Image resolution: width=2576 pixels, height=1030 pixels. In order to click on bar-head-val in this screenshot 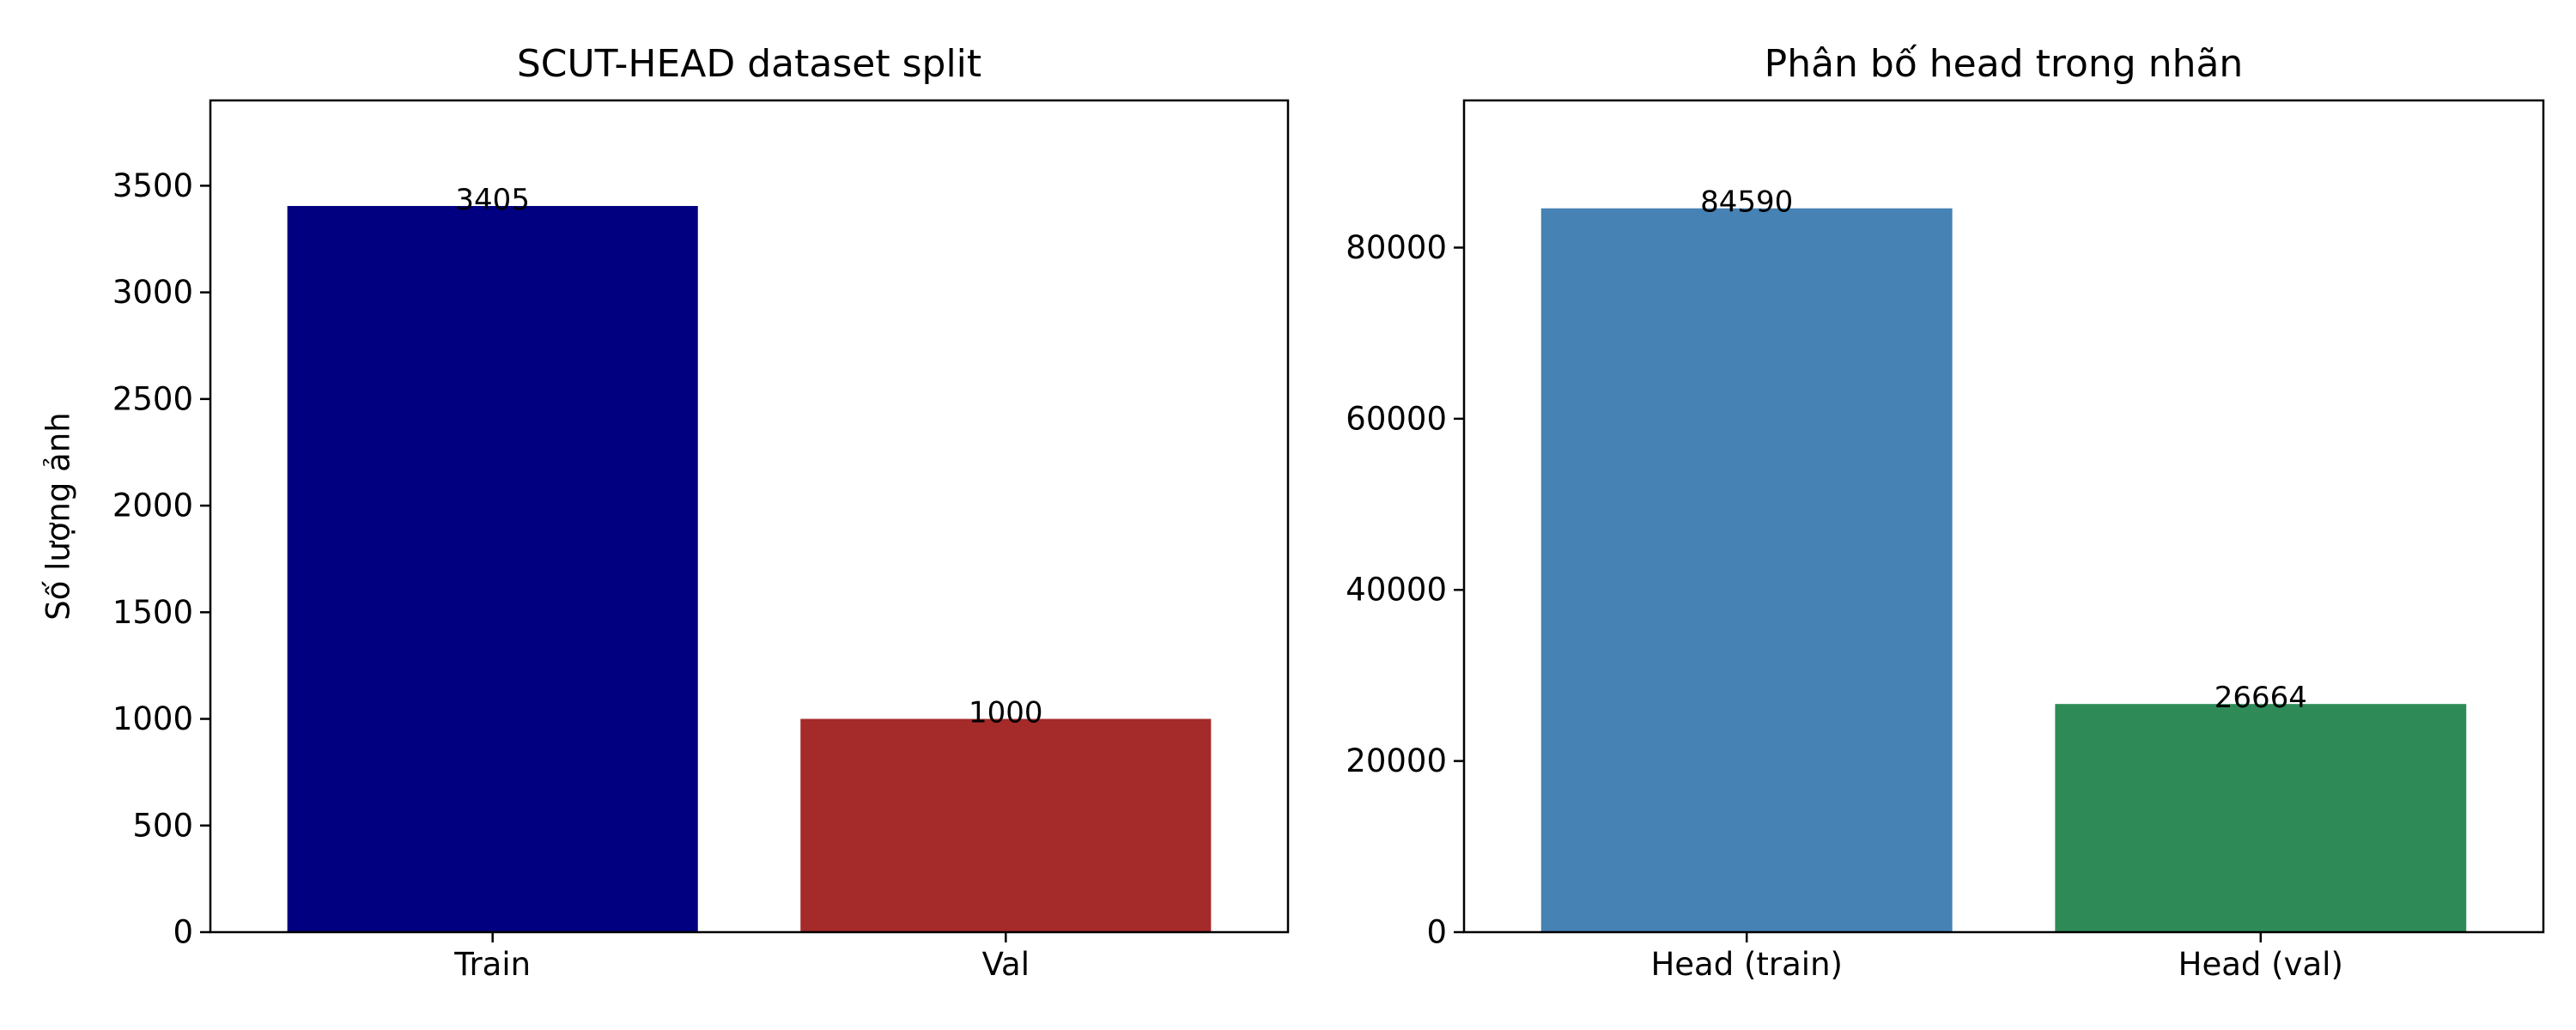, I will do `click(2261, 818)`.